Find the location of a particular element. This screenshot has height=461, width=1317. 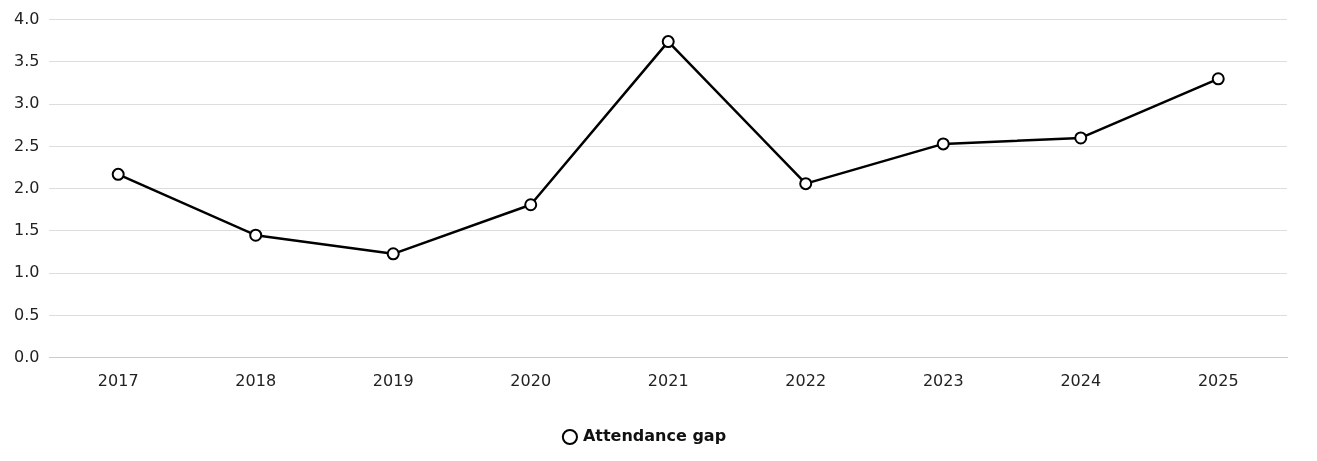

x-tick-label: 2023 is located at coordinates (943, 380).